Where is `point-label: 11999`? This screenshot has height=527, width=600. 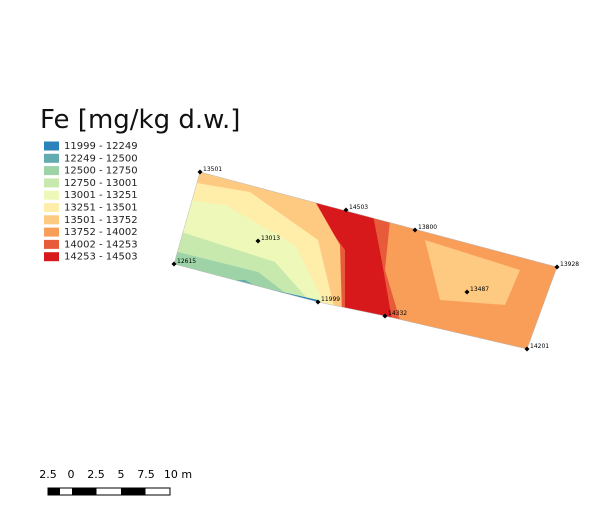 point-label: 11999 is located at coordinates (330, 299).